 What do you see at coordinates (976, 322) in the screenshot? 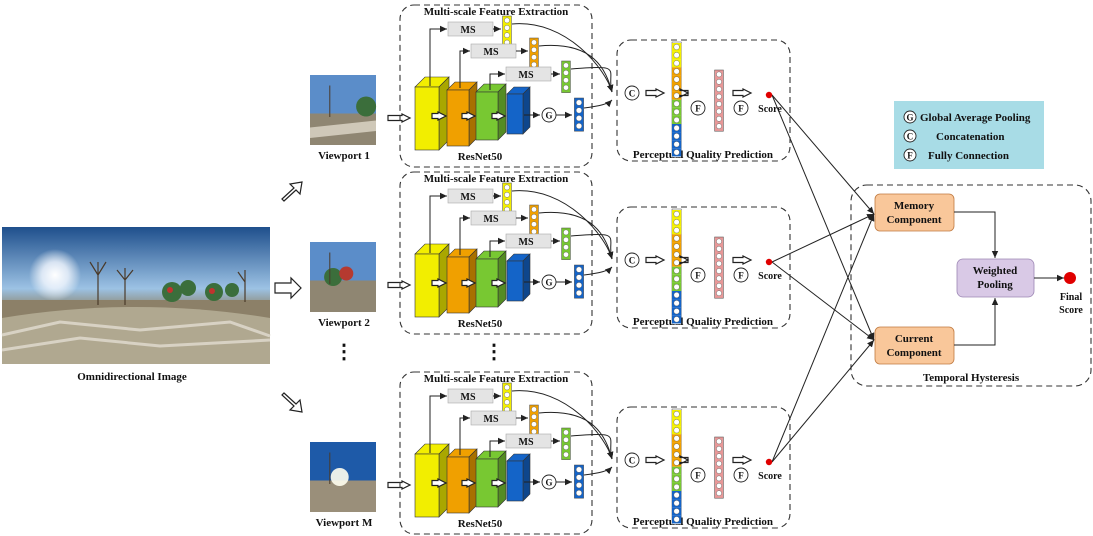
I see `current-to-pooling-arrow` at bounding box center [976, 322].